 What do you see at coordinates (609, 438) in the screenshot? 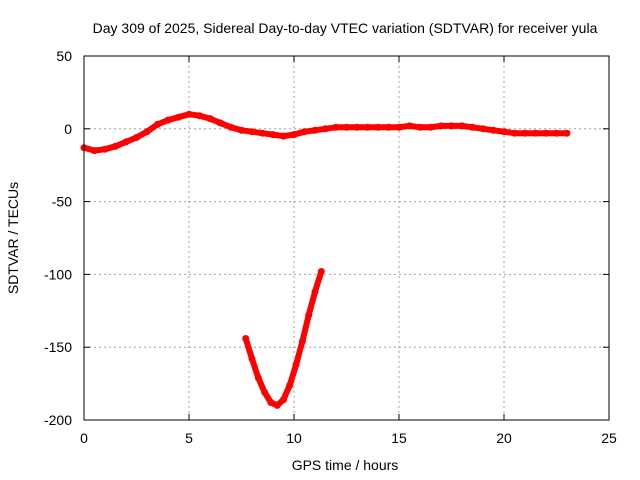
I see `x-tick-label: 25` at bounding box center [609, 438].